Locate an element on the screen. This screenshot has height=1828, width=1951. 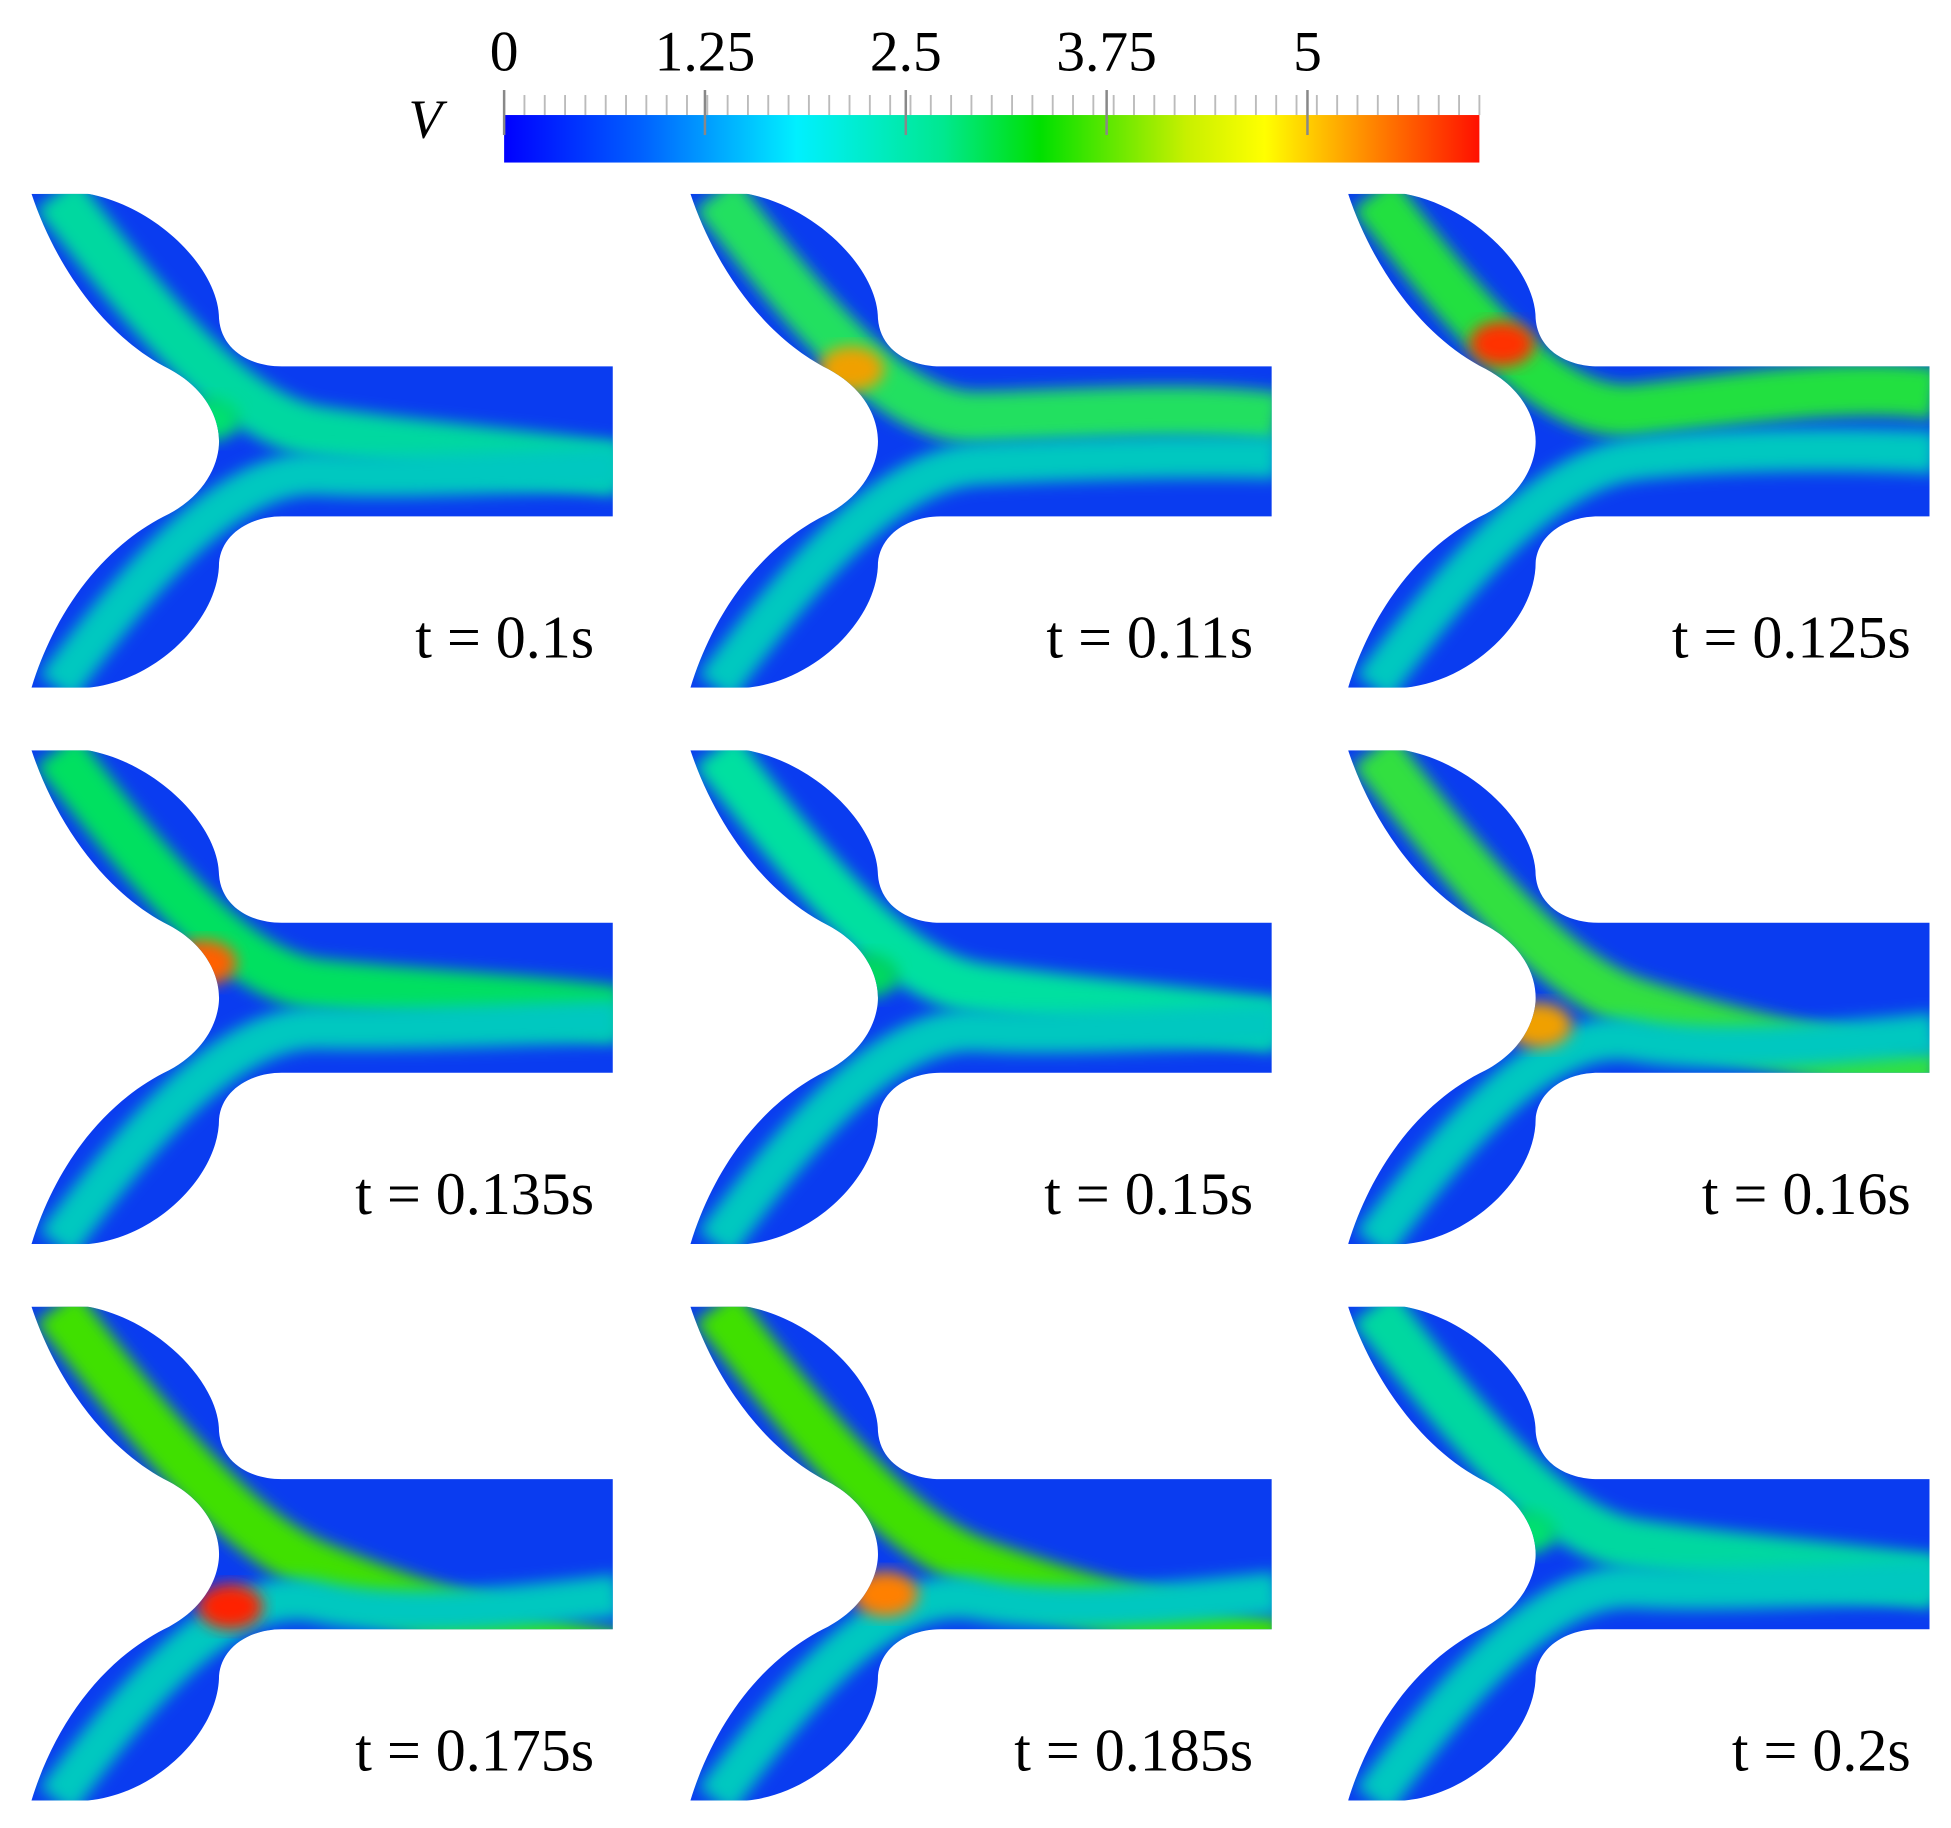
panel: t = 0.11s is located at coordinates (981, 440).